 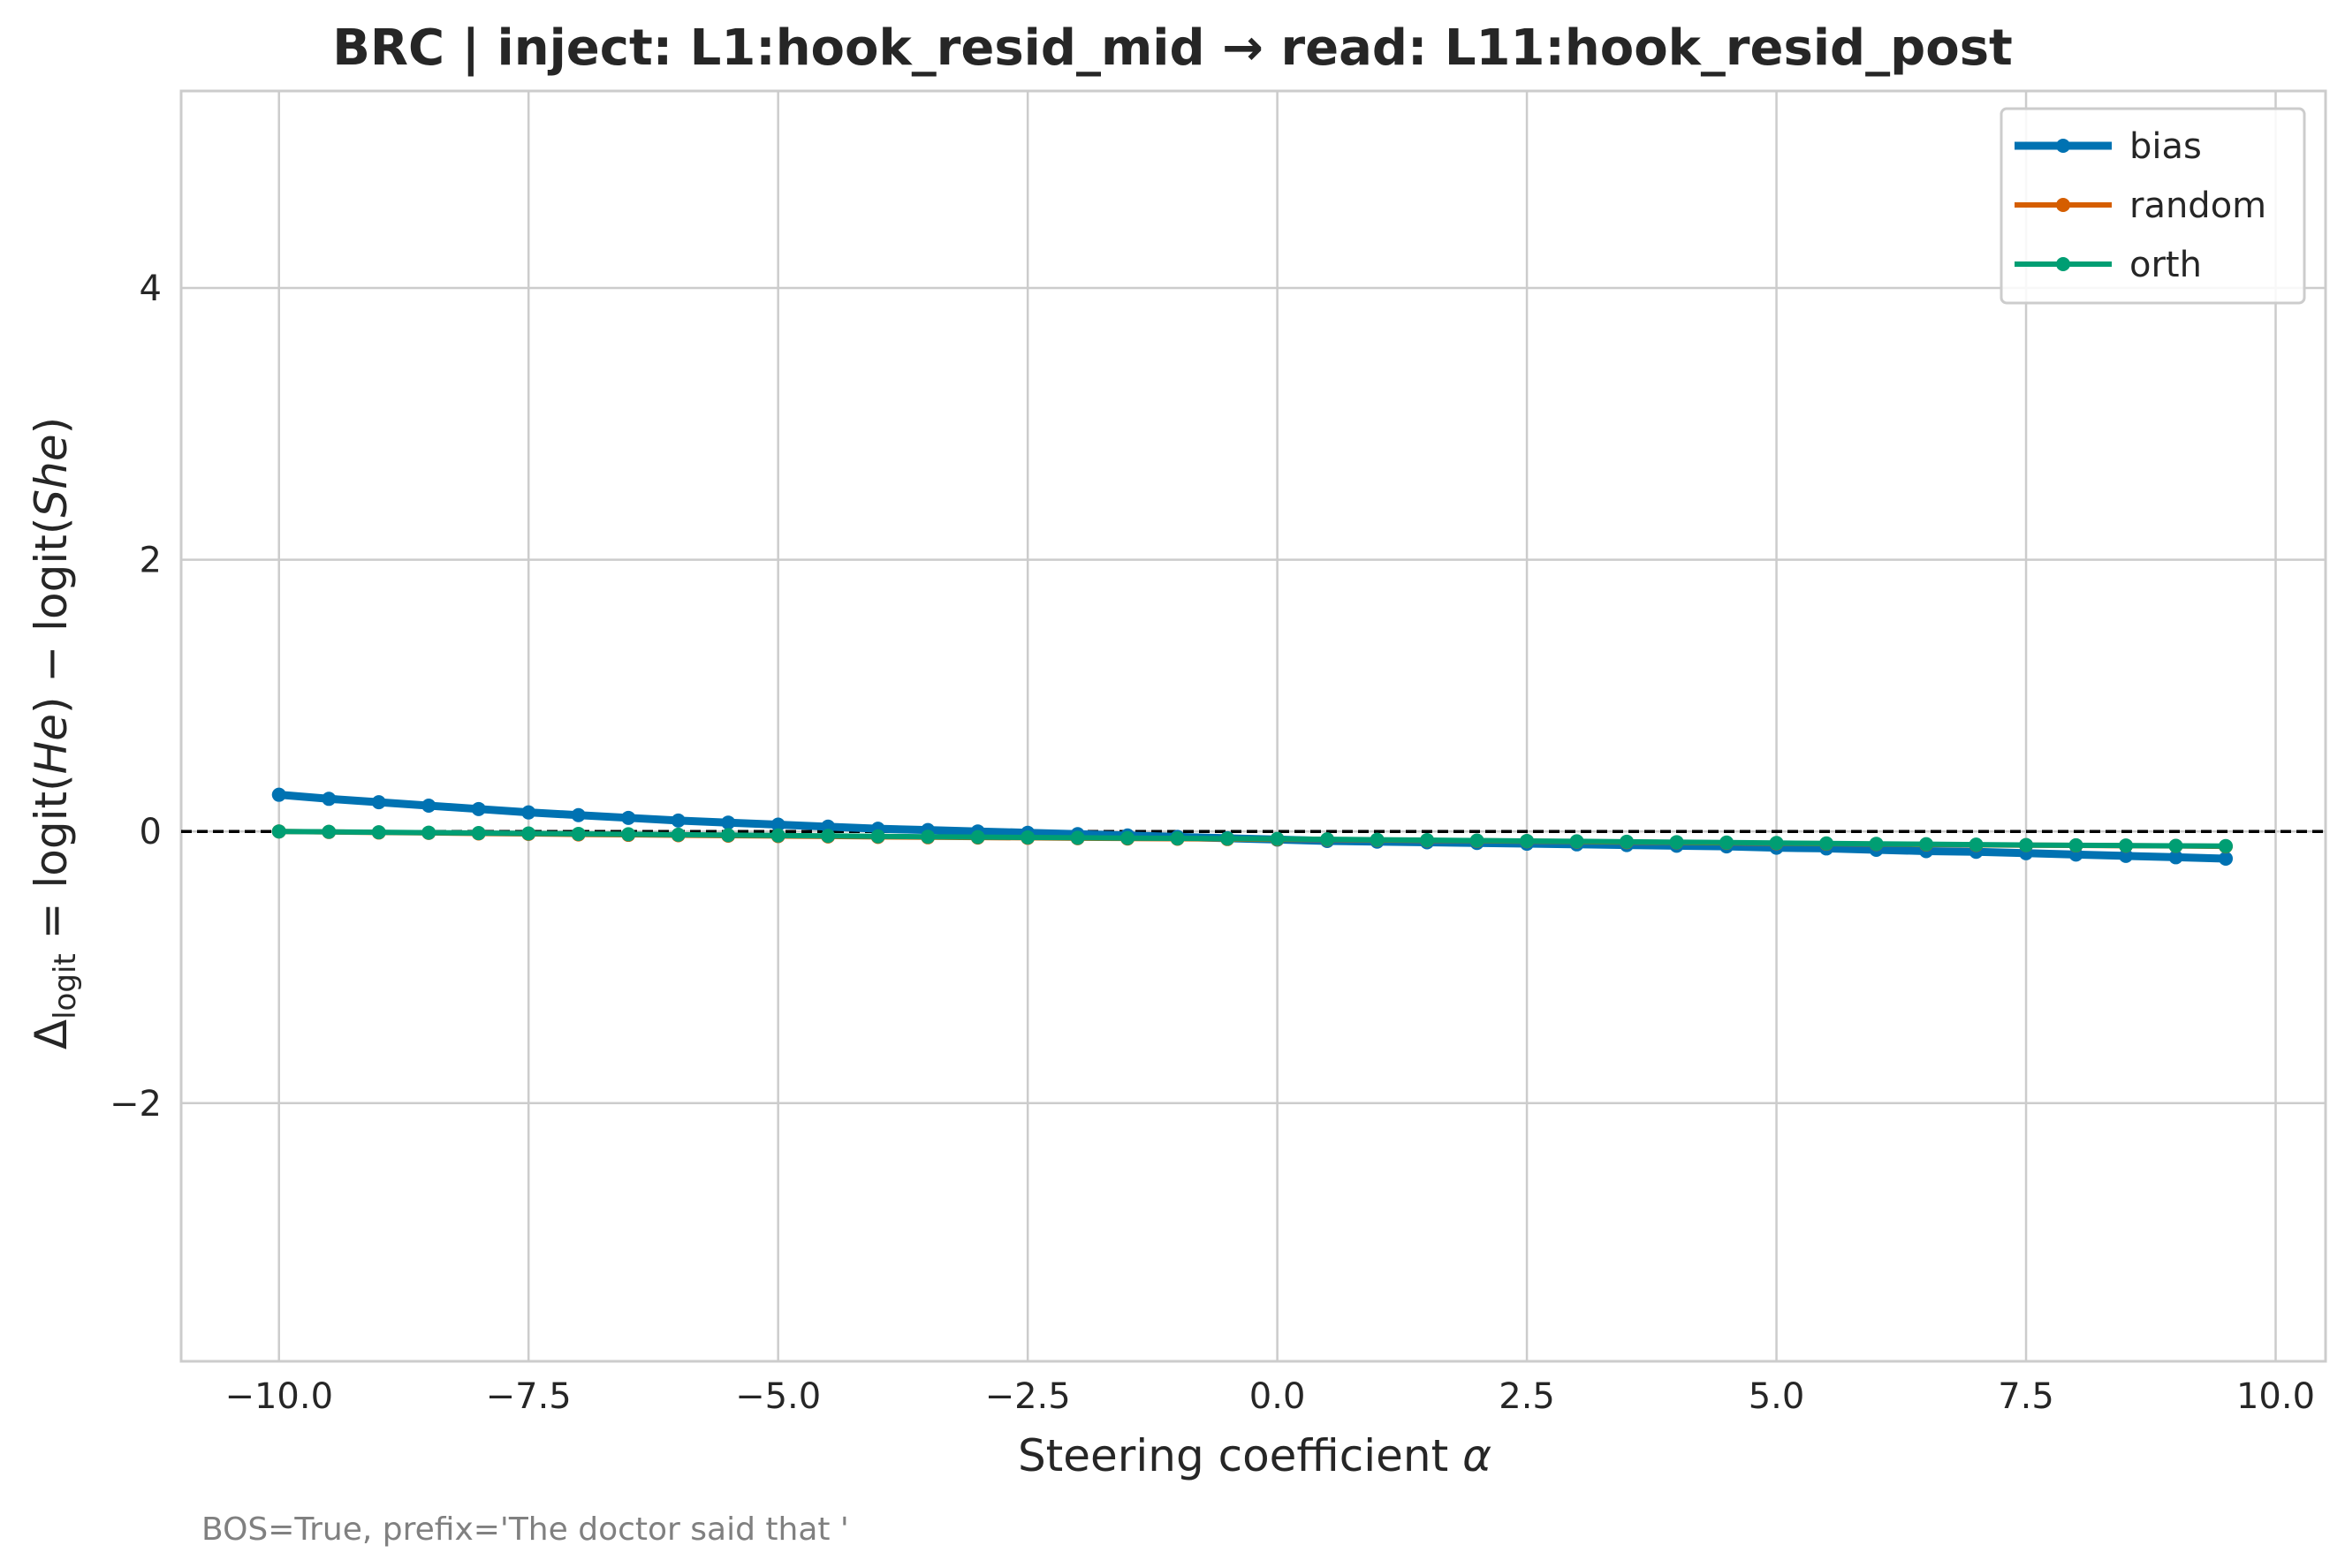 What do you see at coordinates (51, 426) in the screenshot?
I see `y-axis-label-end: )` at bounding box center [51, 426].